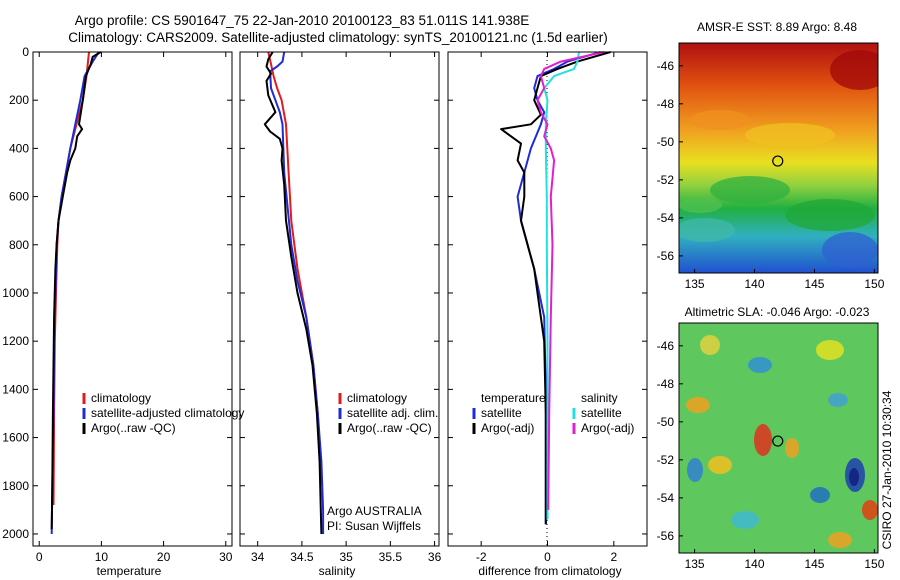 This screenshot has width=900, height=580. I want to click on difference-x-tick-label: -2, so click(481, 557).